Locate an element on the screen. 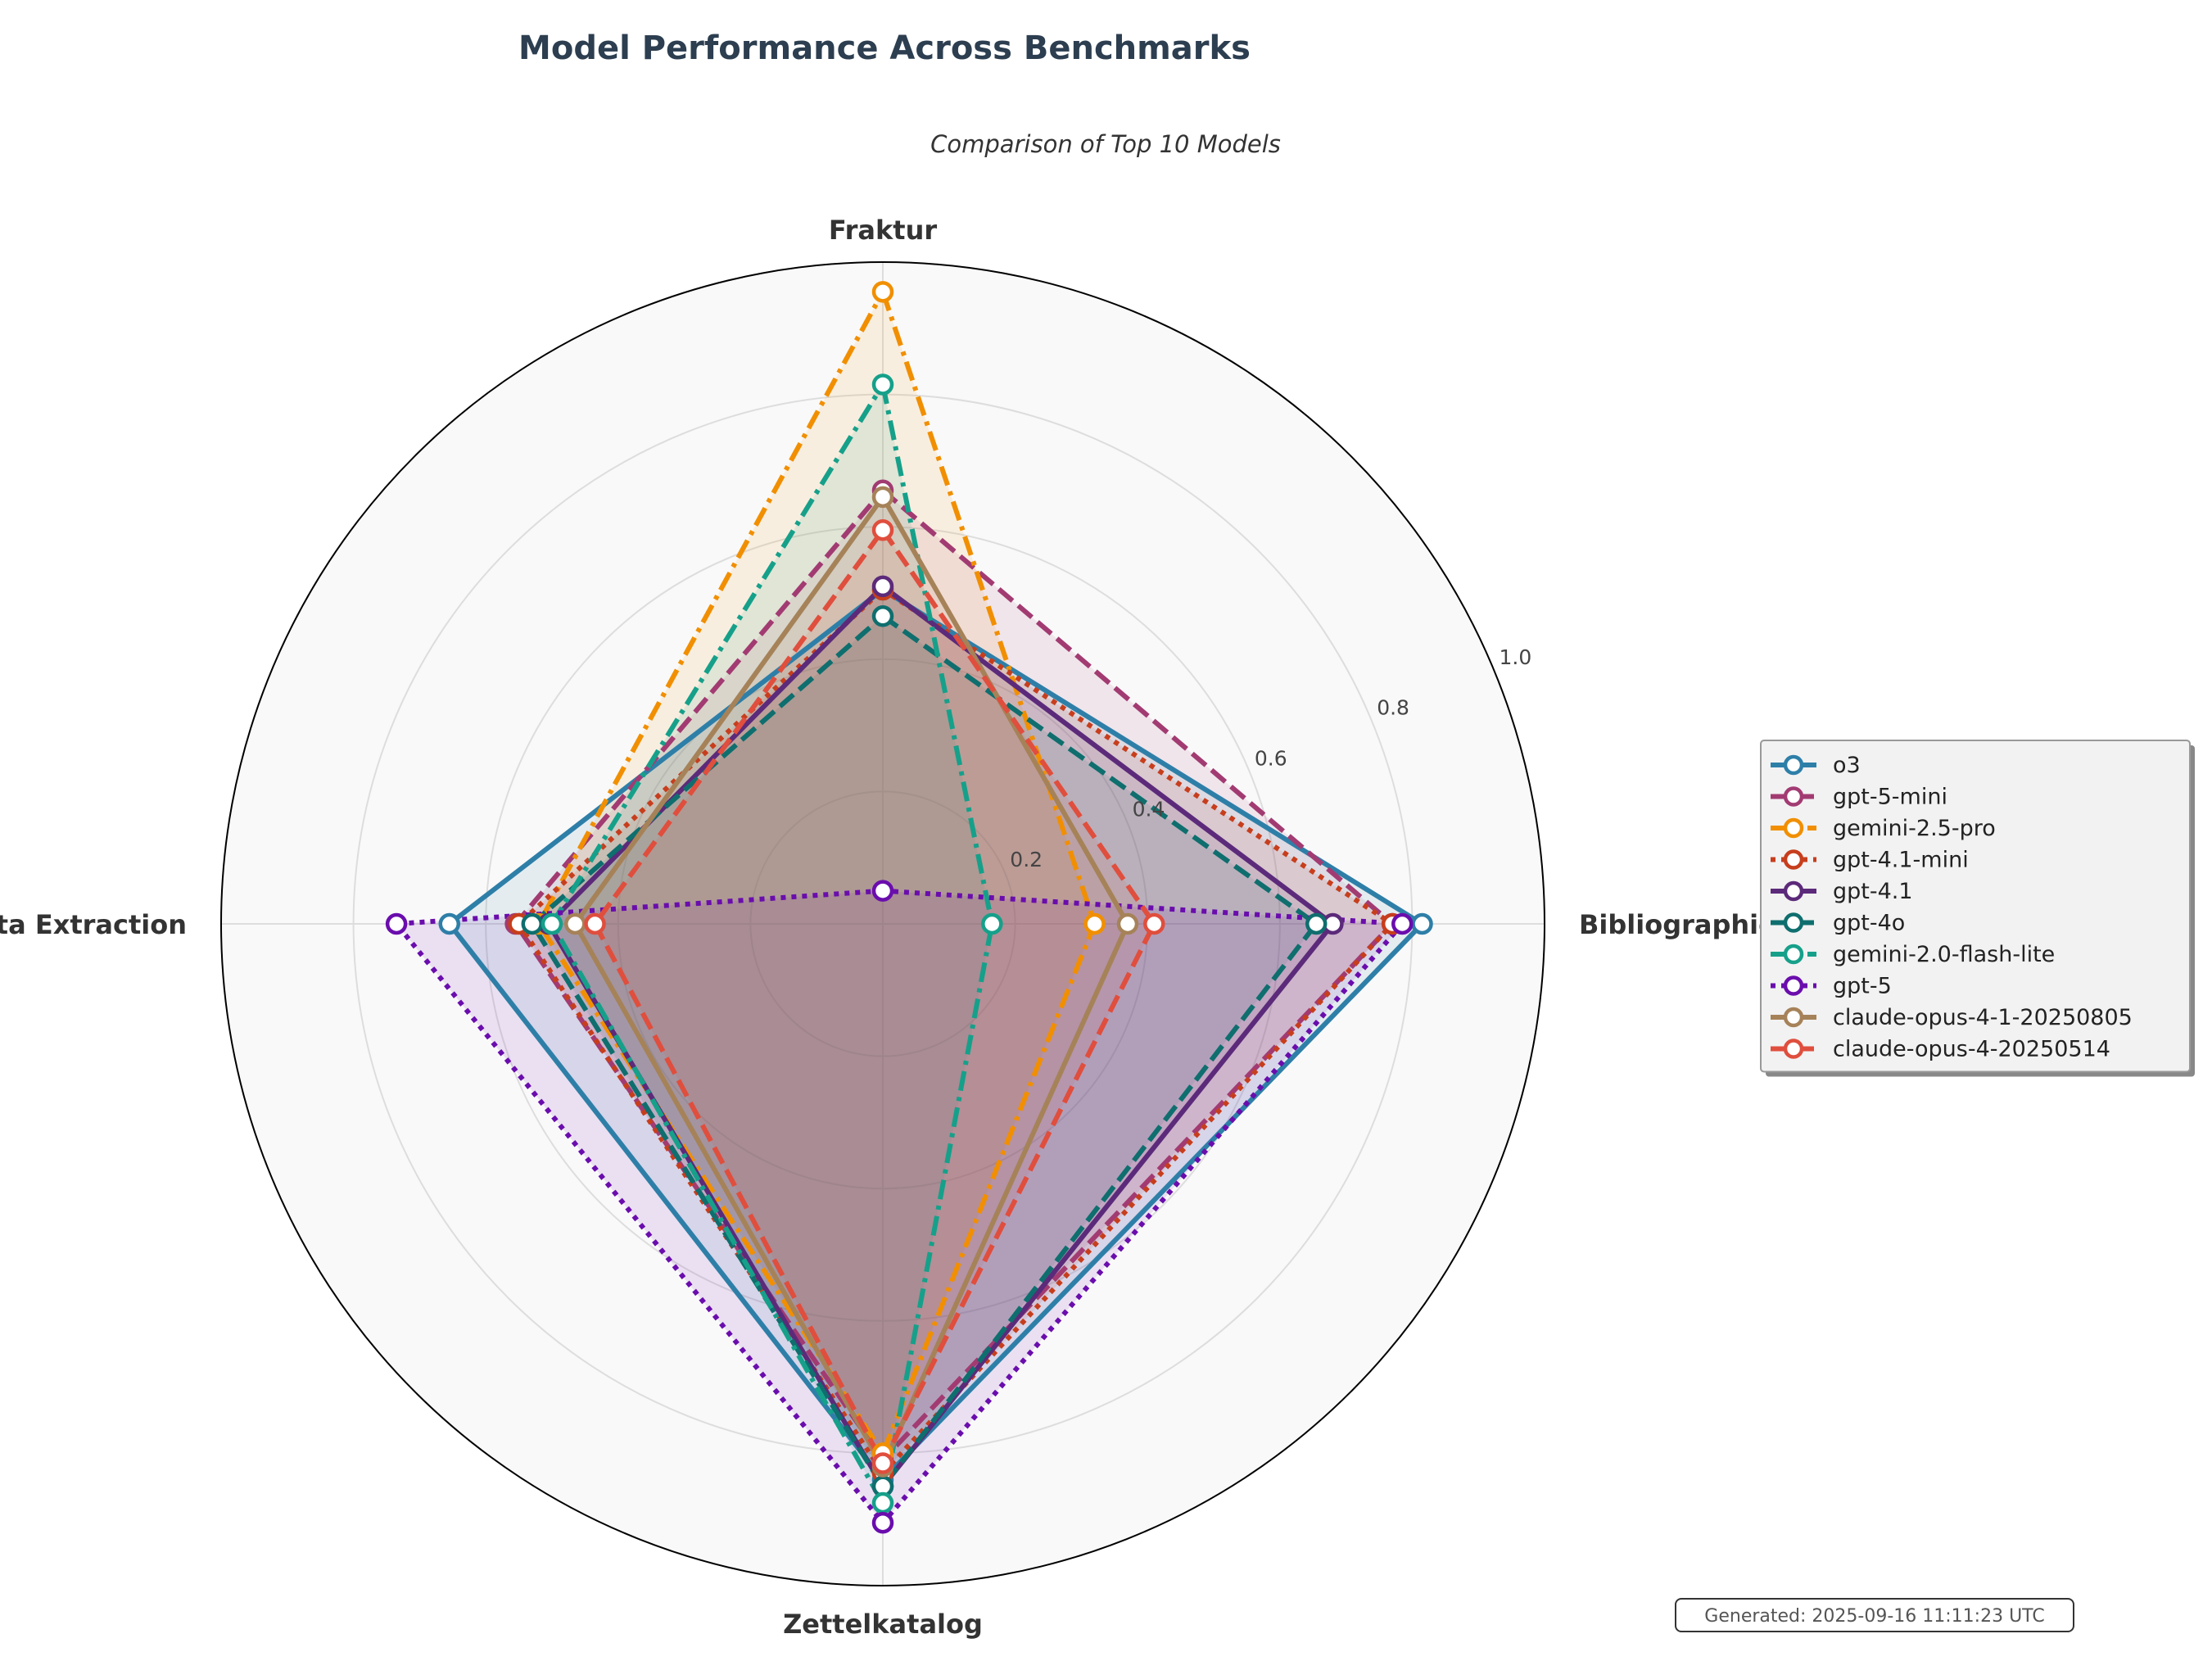 This screenshot has height=1661, width=2212. legend-label-gpt-4o: gpt-4o is located at coordinates (1869, 924).